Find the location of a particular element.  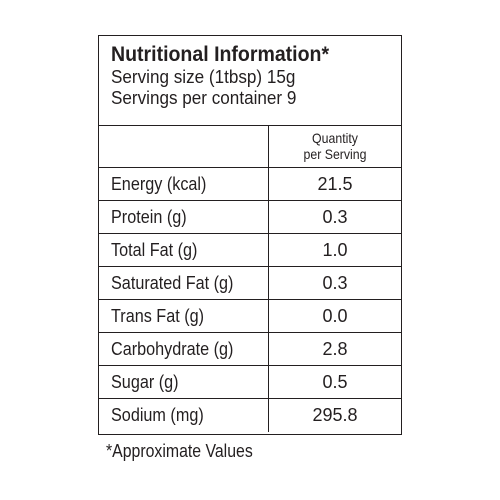

servings-per-container: Servings per container 9 is located at coordinates (204, 98).